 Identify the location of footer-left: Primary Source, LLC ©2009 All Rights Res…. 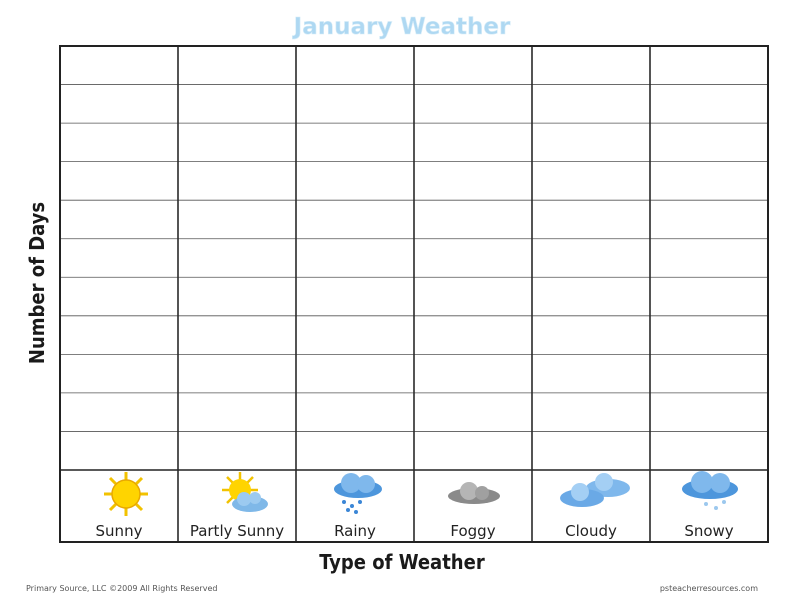
(121, 588).